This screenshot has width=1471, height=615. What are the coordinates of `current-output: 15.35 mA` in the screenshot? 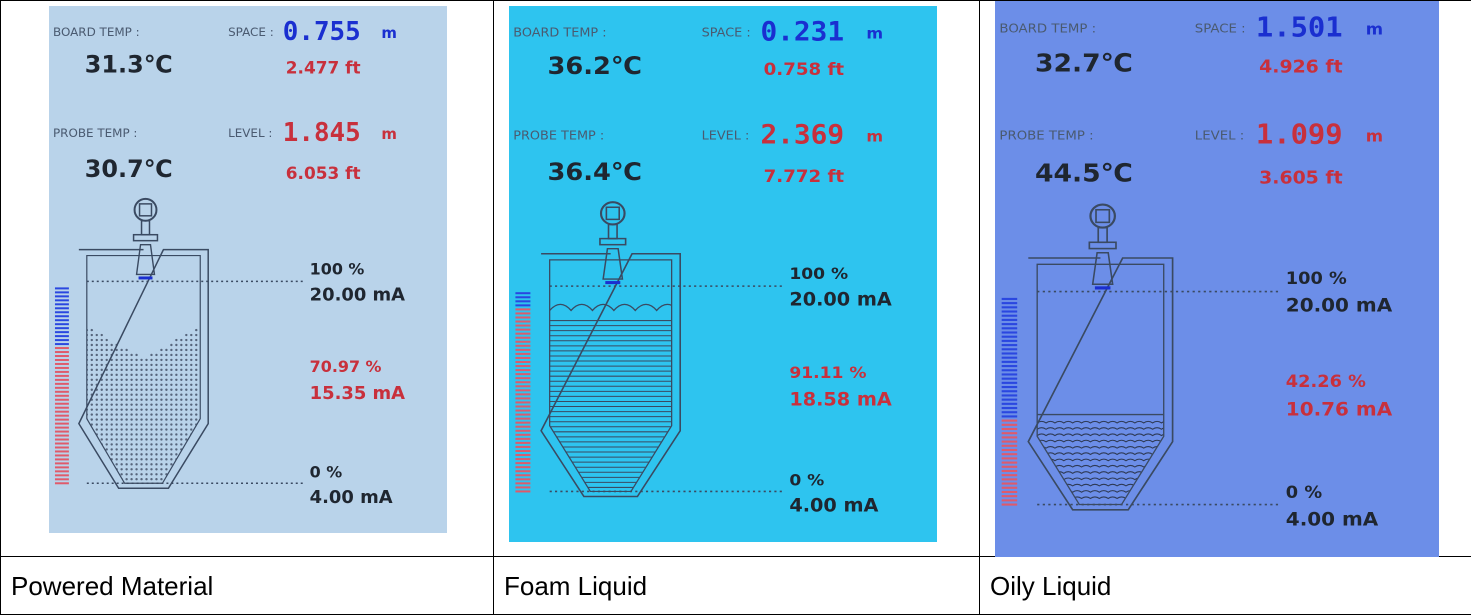 It's located at (357, 393).